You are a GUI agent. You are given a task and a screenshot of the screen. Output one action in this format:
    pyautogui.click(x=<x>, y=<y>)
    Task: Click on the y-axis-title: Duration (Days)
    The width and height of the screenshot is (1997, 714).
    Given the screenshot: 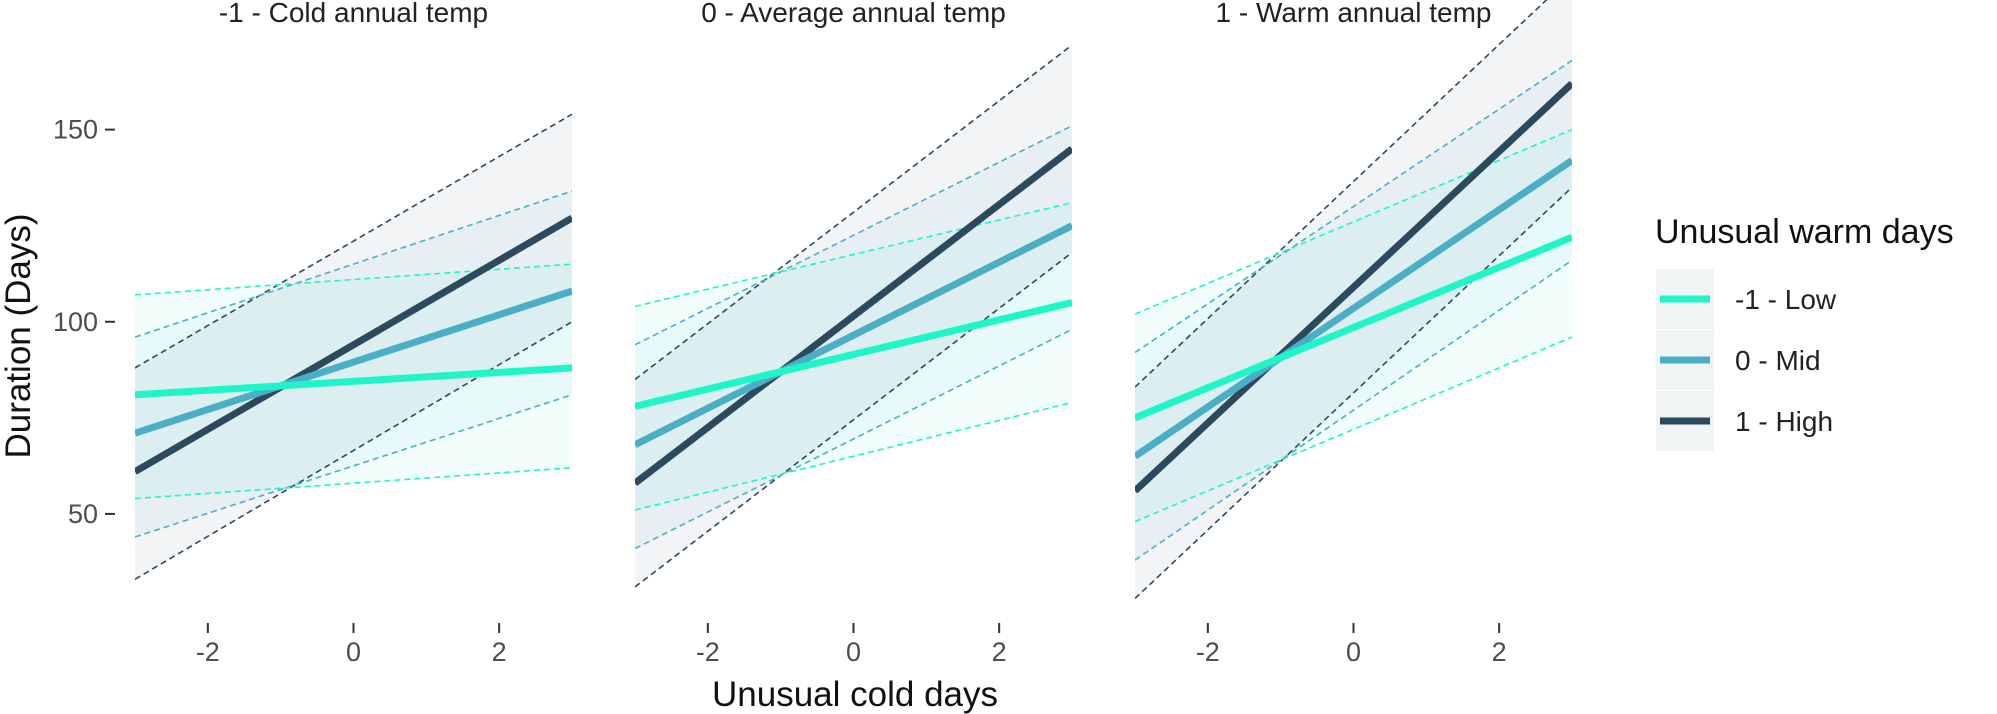 What is the action you would take?
    pyautogui.click(x=19, y=335)
    